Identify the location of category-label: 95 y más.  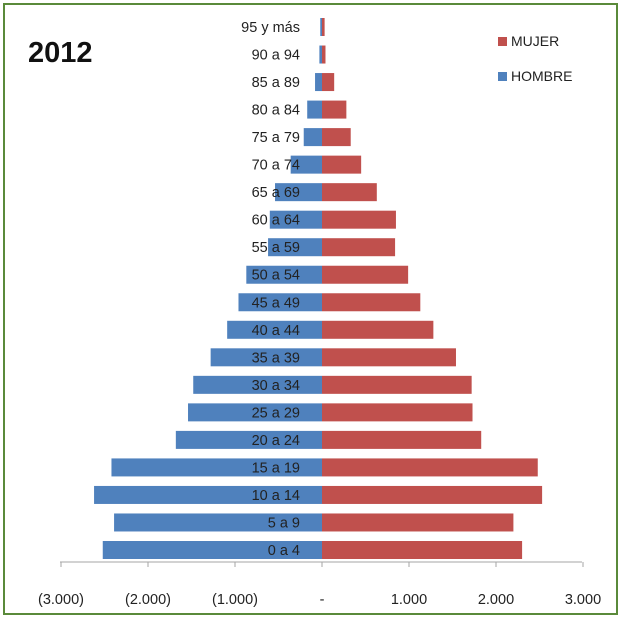
(270, 28).